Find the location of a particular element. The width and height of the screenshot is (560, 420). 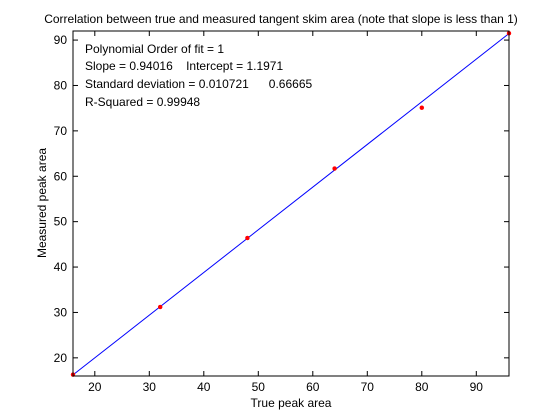

annotation-rsquared: R-Squared = 0.99948 is located at coordinates (142, 102).